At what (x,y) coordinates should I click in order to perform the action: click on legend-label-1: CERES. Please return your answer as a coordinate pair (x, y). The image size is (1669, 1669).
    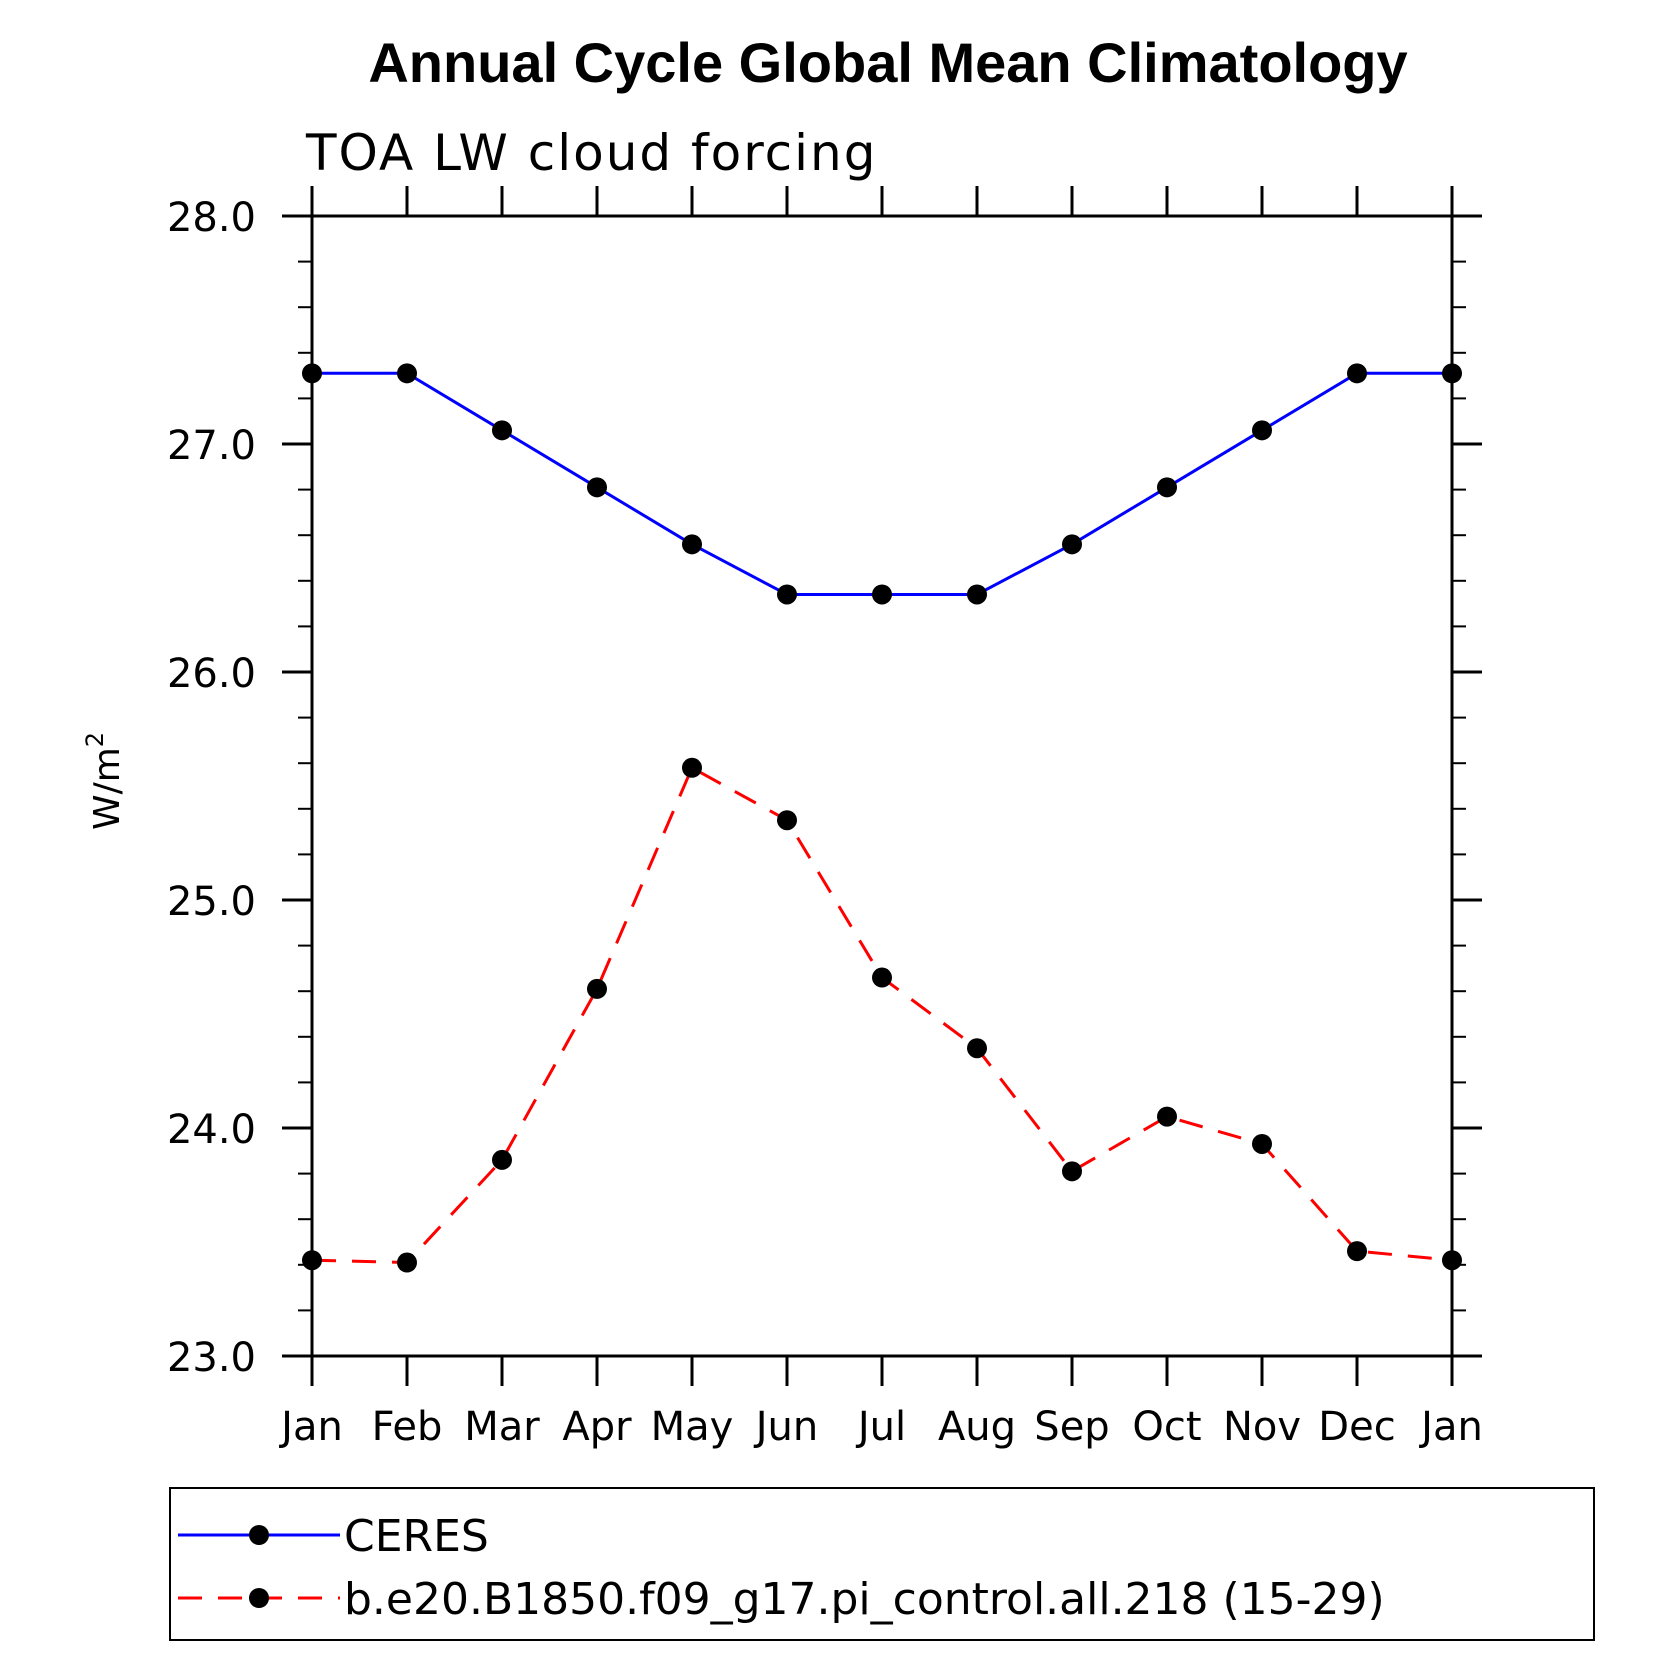
    Looking at the image, I should click on (416, 1536).